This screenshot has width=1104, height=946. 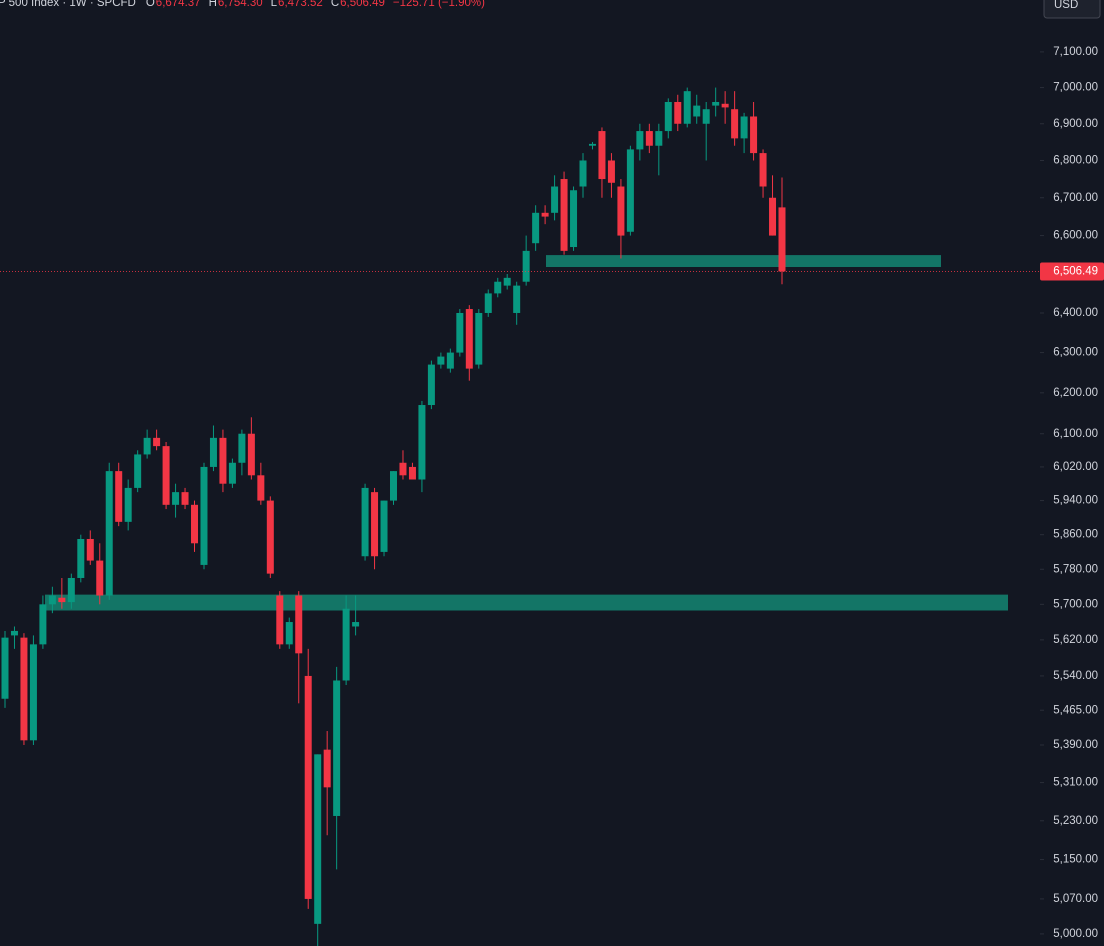 I want to click on y-tick-label: 5,860.00, so click(x=1075, y=535).